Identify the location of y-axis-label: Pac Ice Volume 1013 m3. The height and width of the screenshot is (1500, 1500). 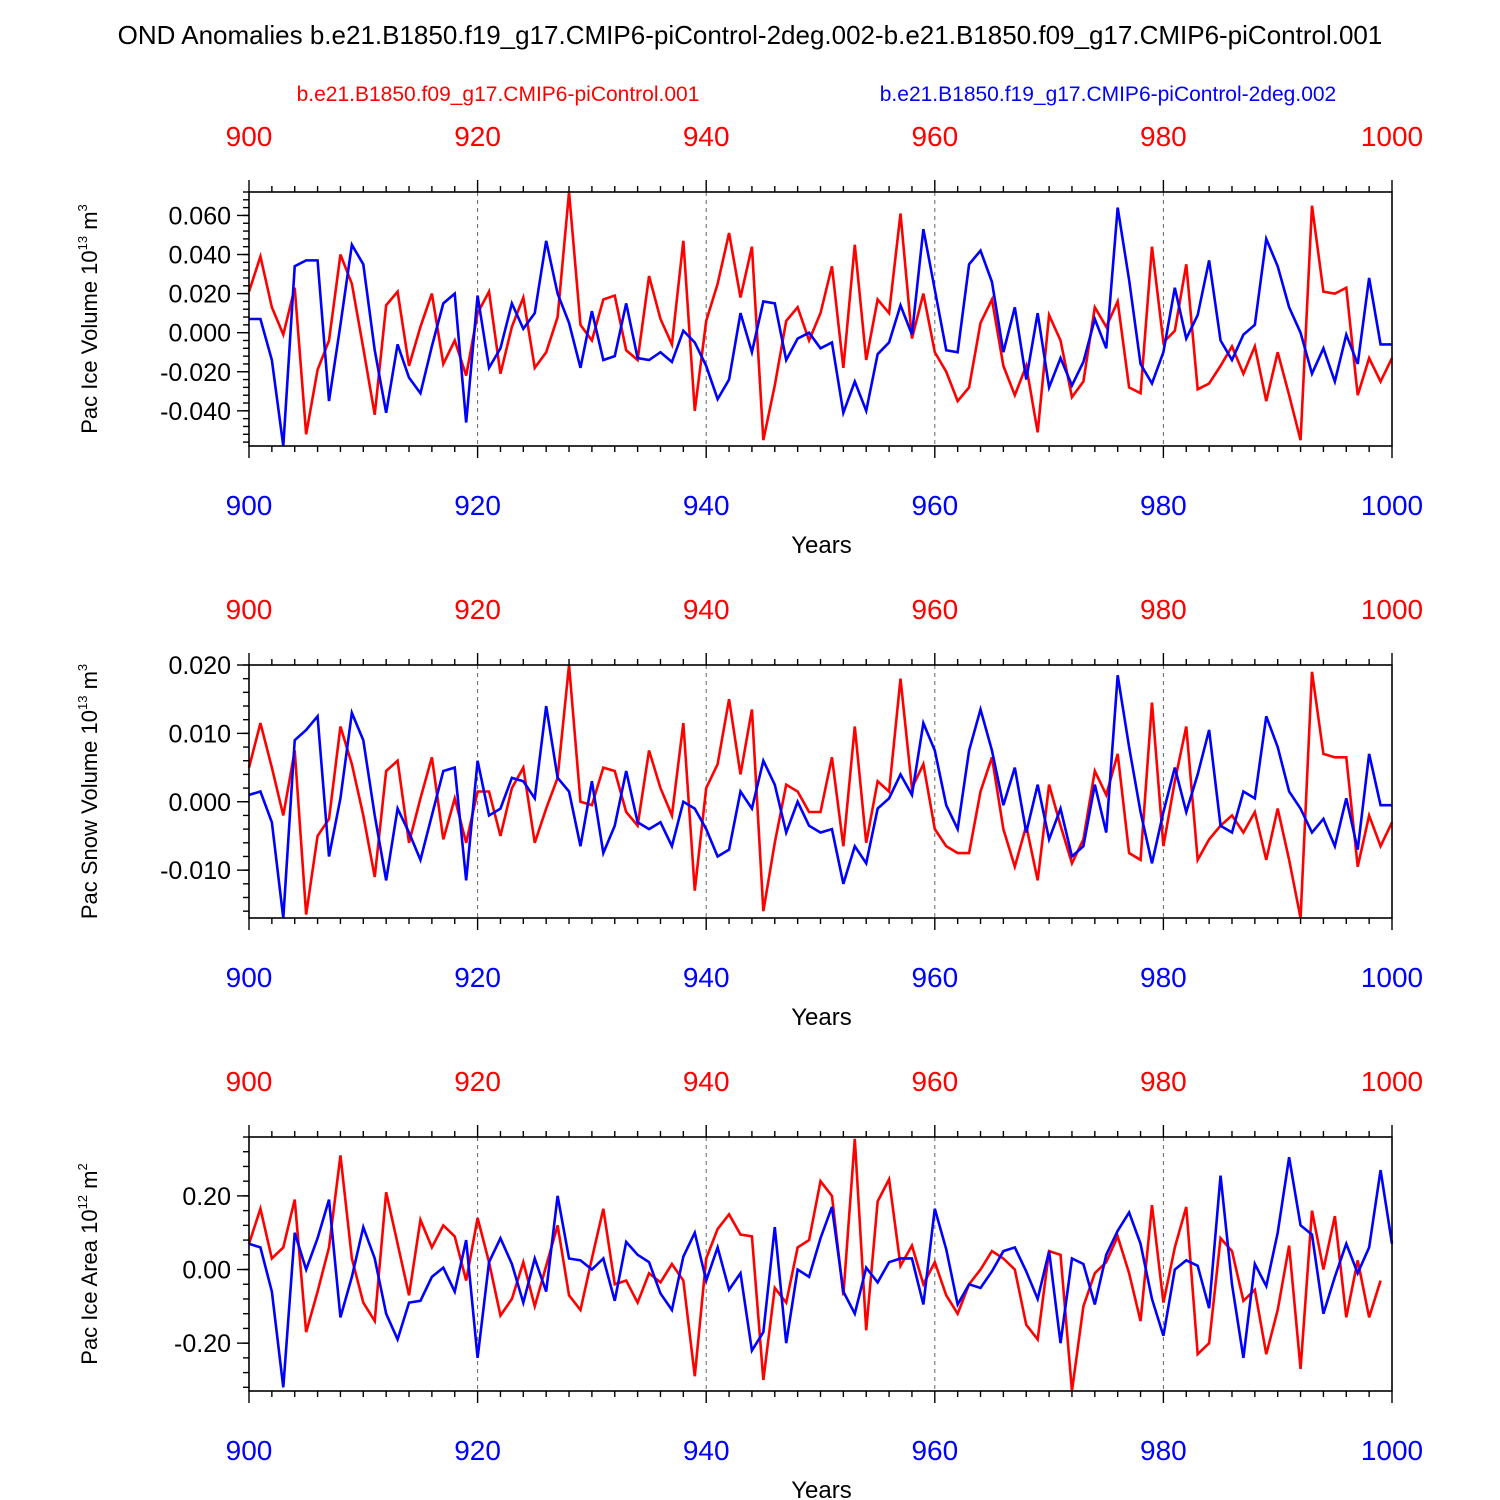
(88, 319).